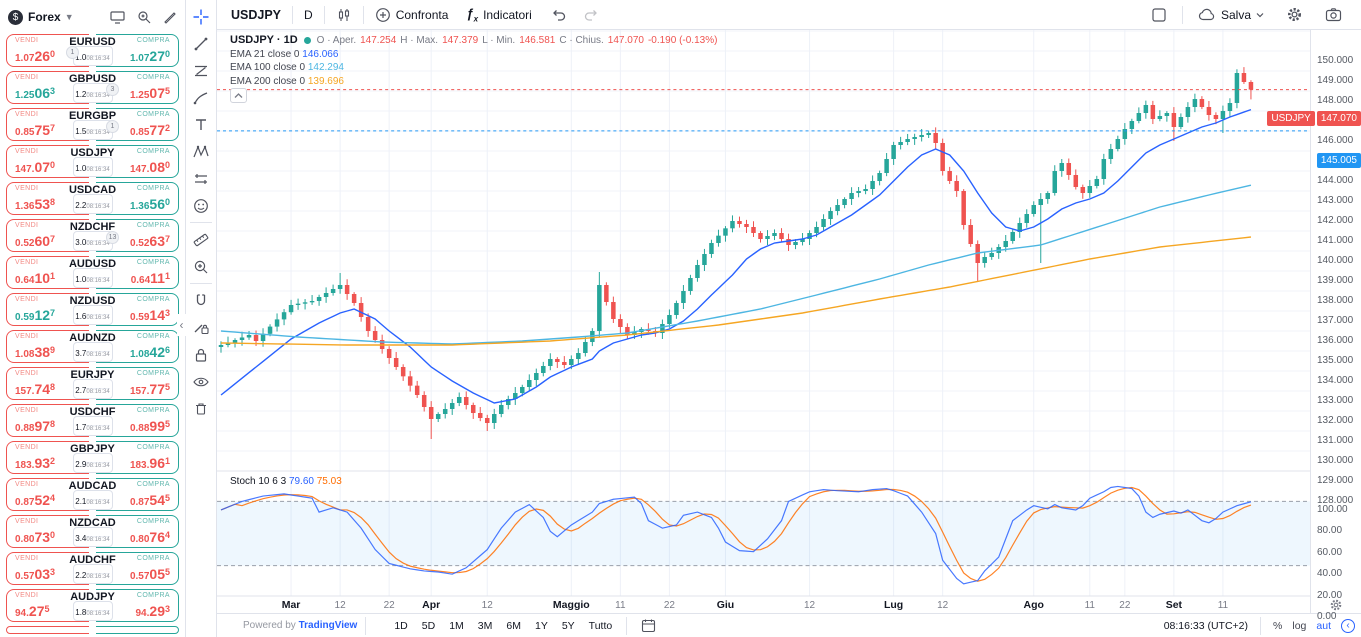 This screenshot has height=637, width=1361. I want to click on fib-tool, so click(201, 70).